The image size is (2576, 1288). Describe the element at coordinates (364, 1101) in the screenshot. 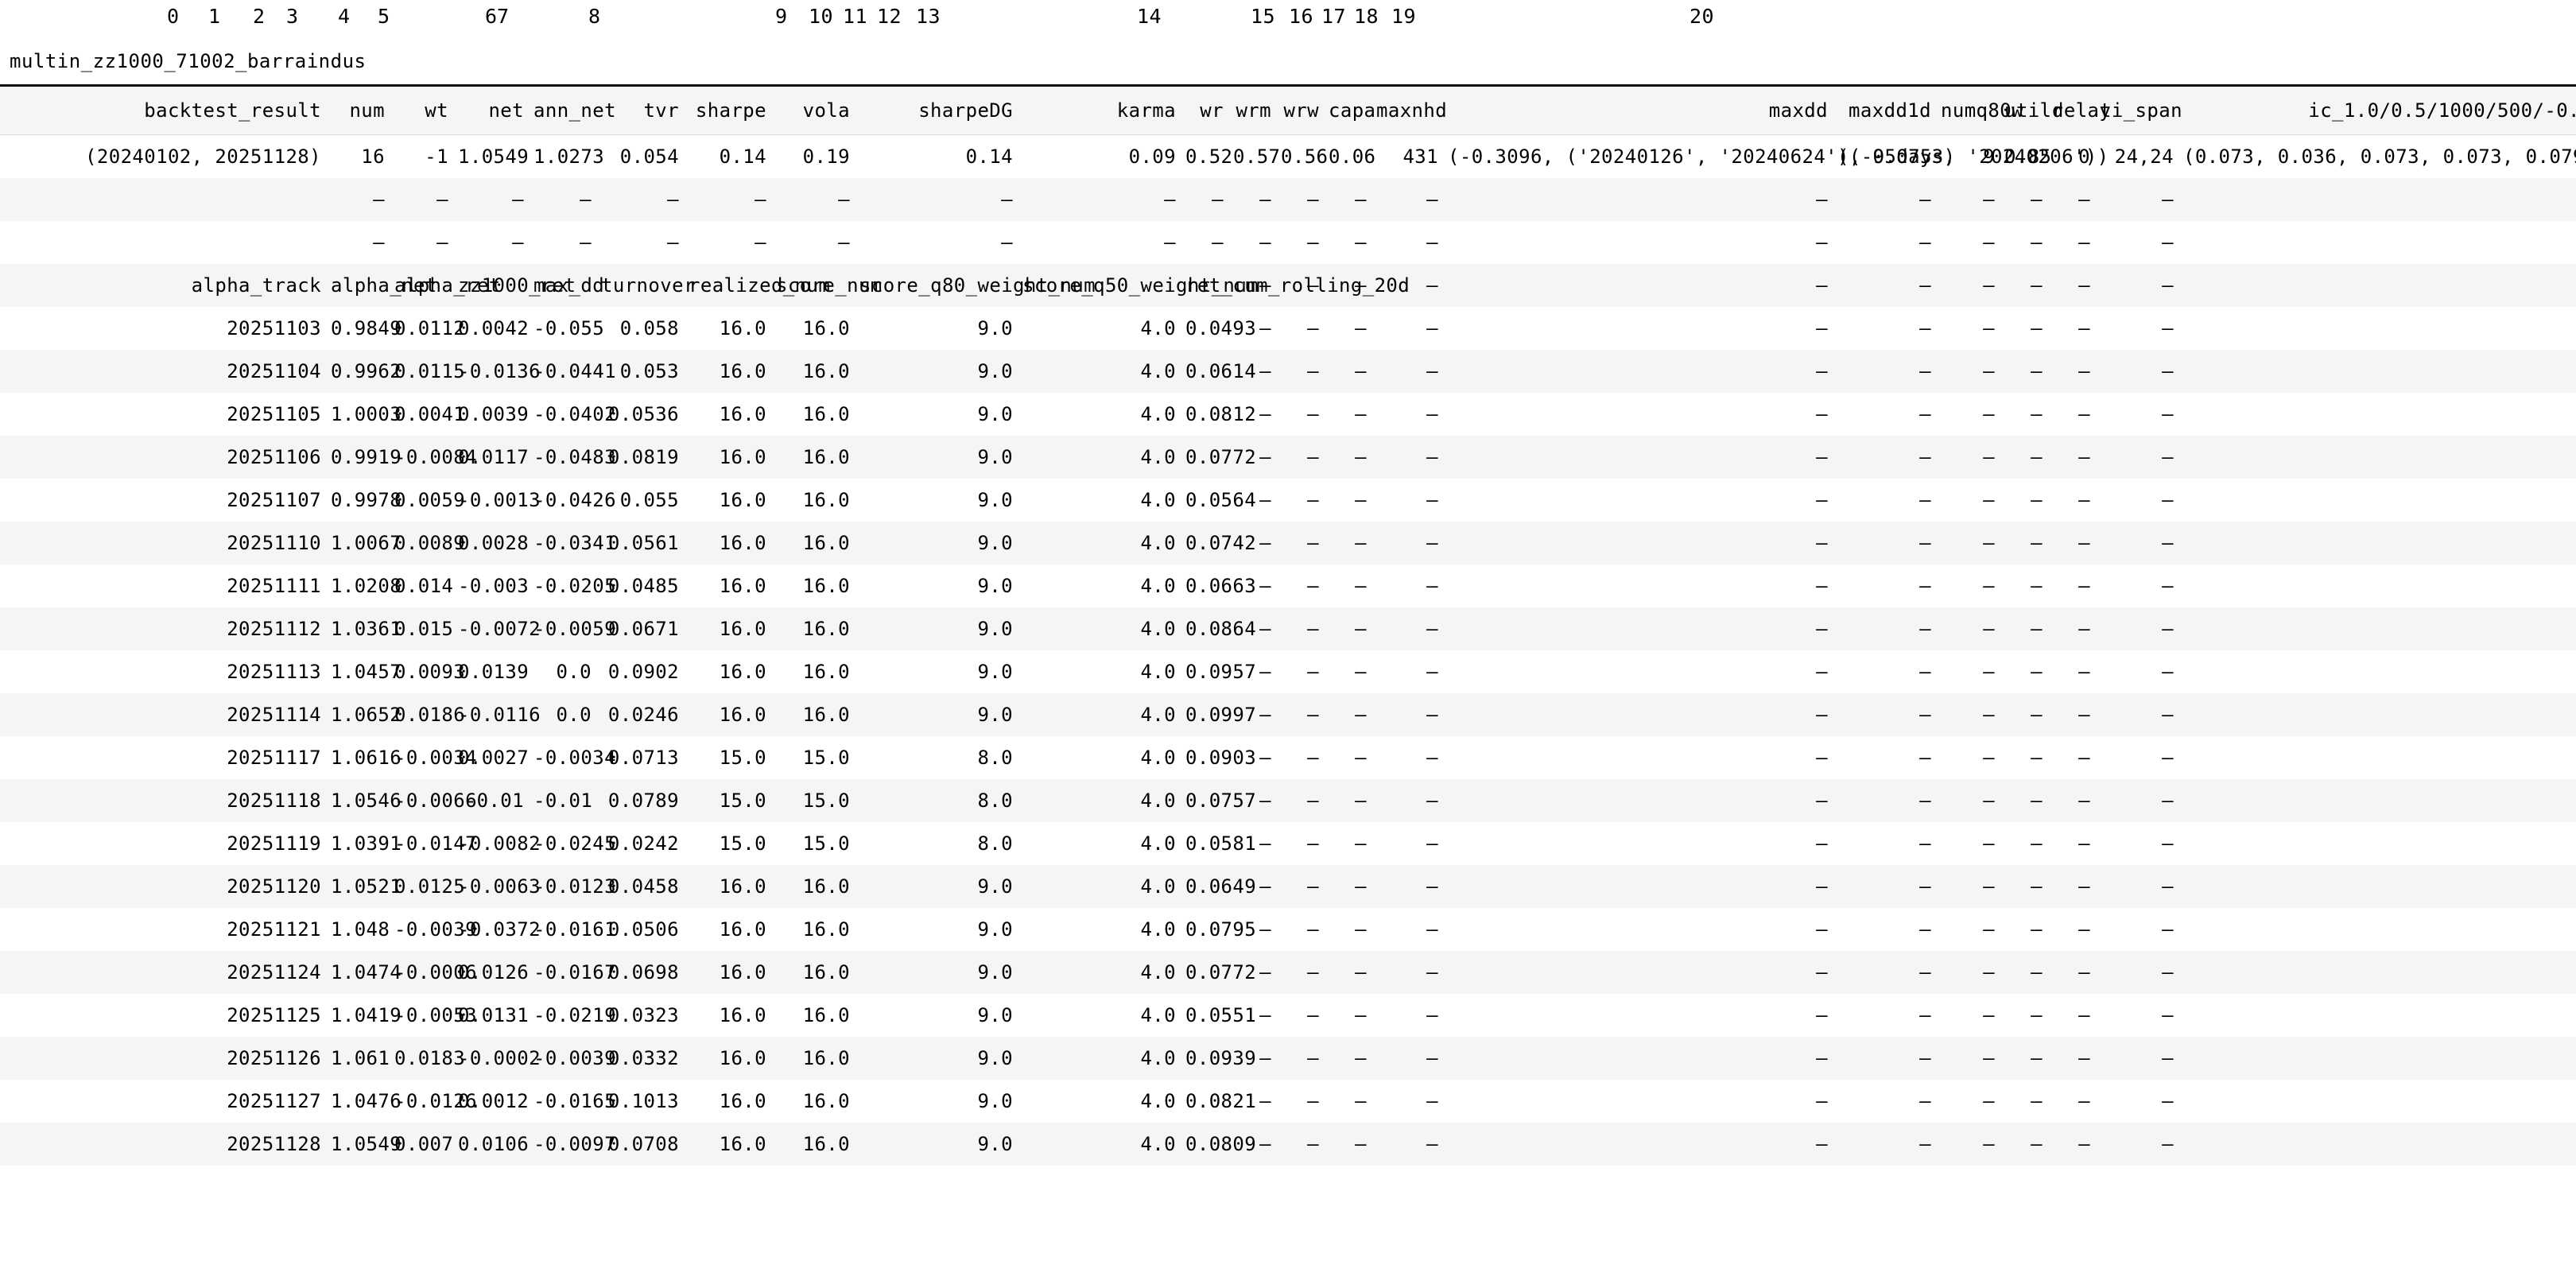

I see `detail-cell: 1.0476` at that location.